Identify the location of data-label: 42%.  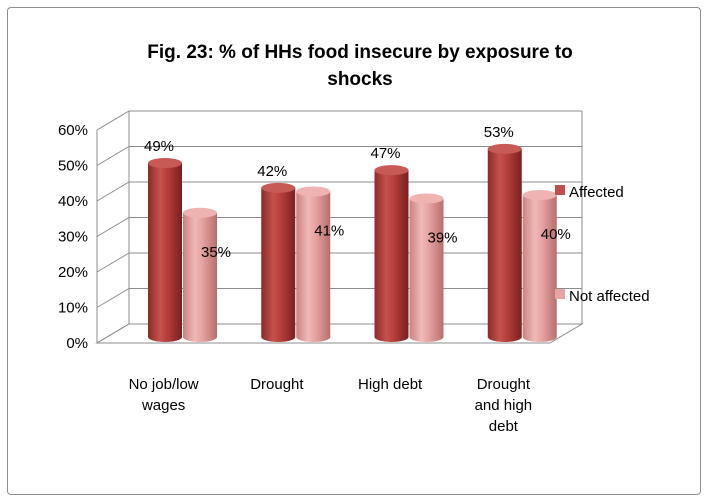
(272, 171).